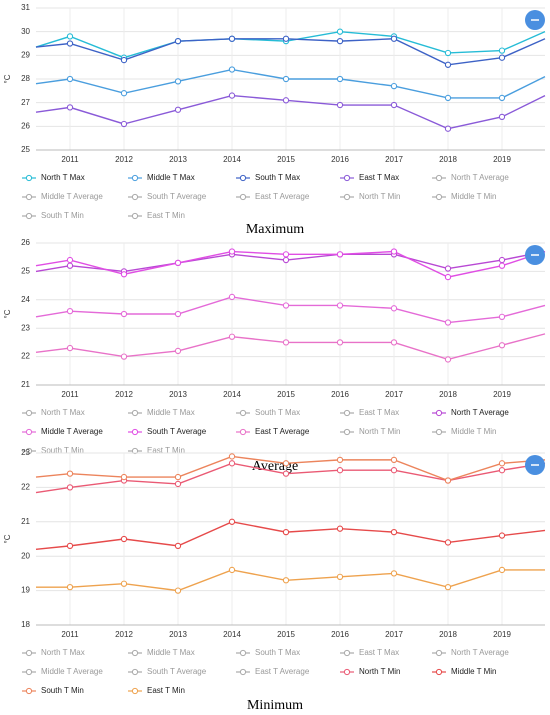  What do you see at coordinates (480, 412) in the screenshot?
I see `legend-label: North T Average` at bounding box center [480, 412].